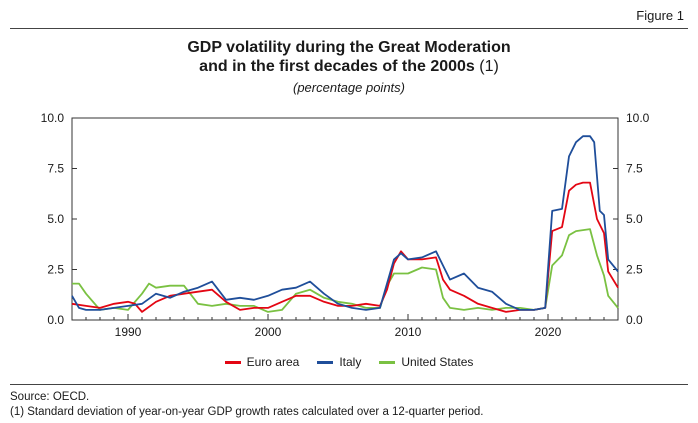 Image resolution: width=698 pixels, height=423 pixels. What do you see at coordinates (273, 362) in the screenshot?
I see `legend-label-euro-area: Euro area` at bounding box center [273, 362].